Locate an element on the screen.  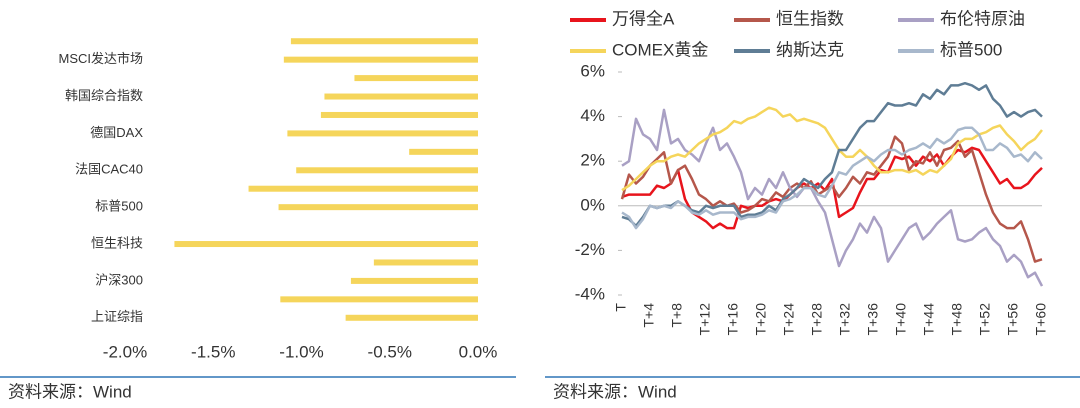
x-tick-label: T+48 is located at coordinates (957, 319).